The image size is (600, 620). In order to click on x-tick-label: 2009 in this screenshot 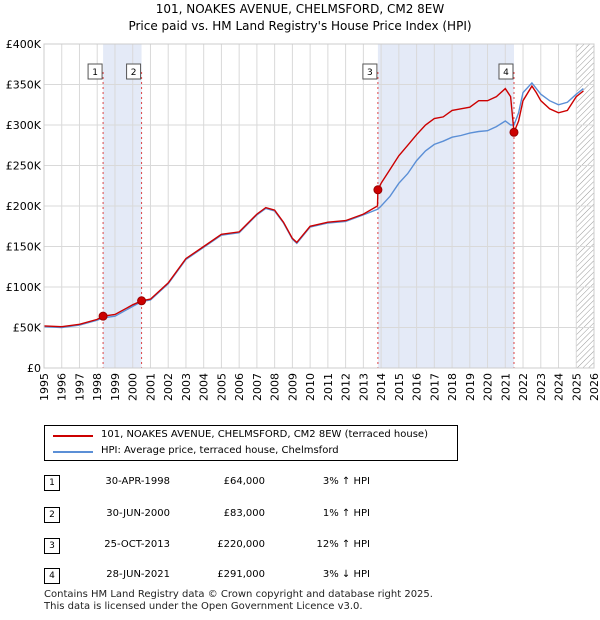, I will do `click(292, 387)`.